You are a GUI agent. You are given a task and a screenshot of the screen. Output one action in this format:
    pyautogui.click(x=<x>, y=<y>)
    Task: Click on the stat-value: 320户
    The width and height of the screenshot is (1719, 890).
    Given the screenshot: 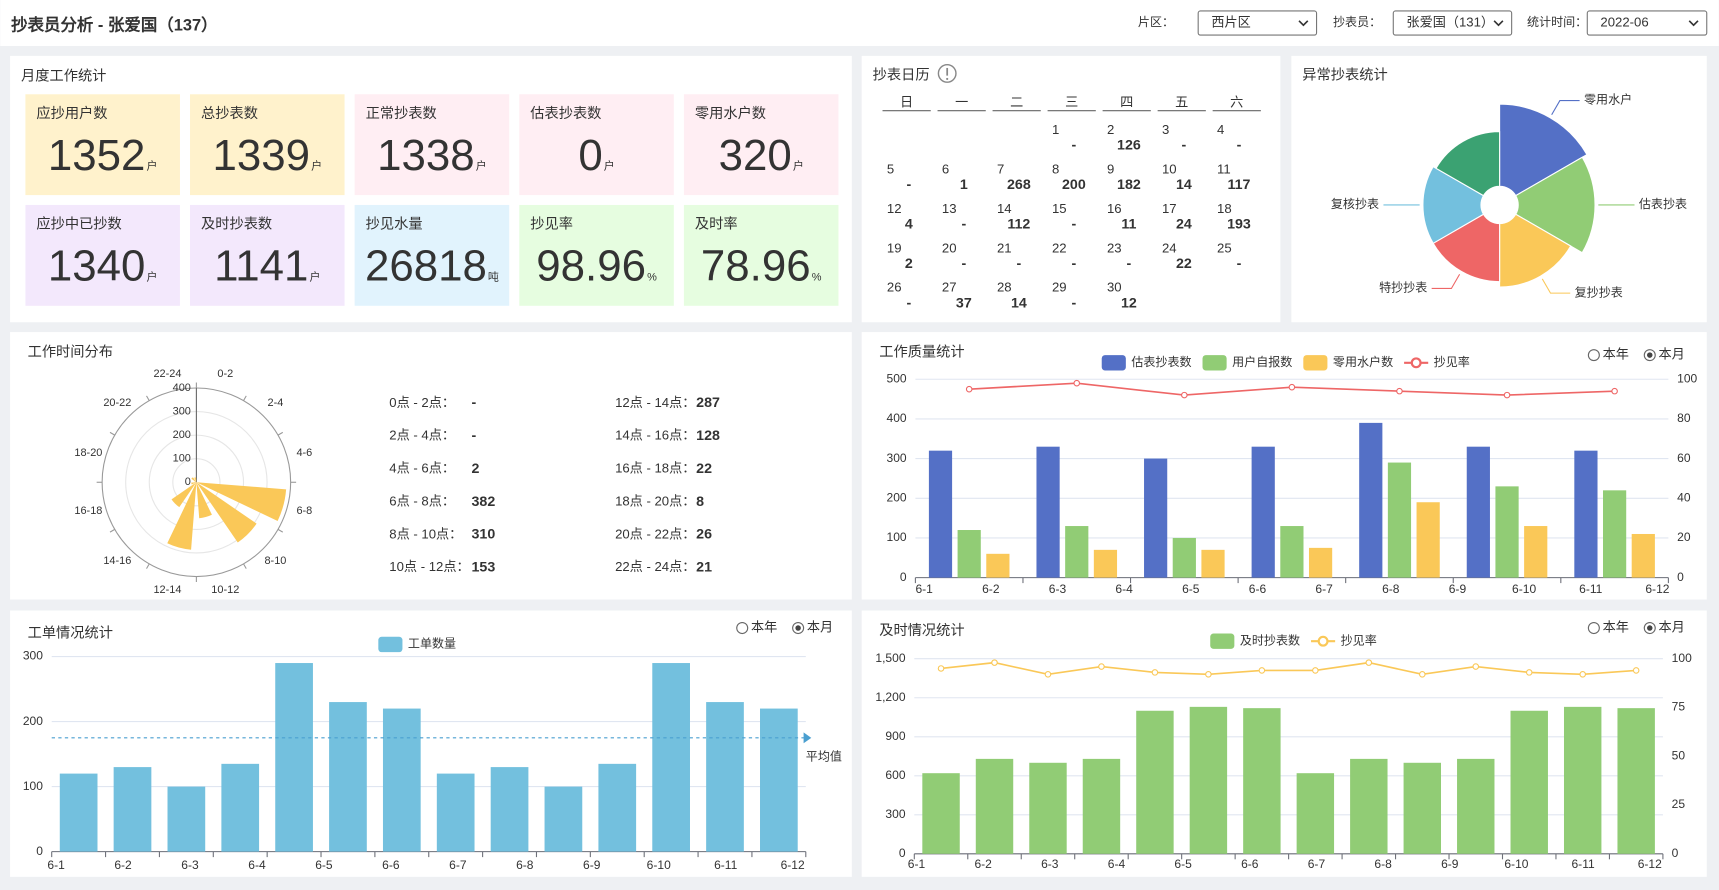 What is the action you would take?
    pyautogui.click(x=761, y=154)
    